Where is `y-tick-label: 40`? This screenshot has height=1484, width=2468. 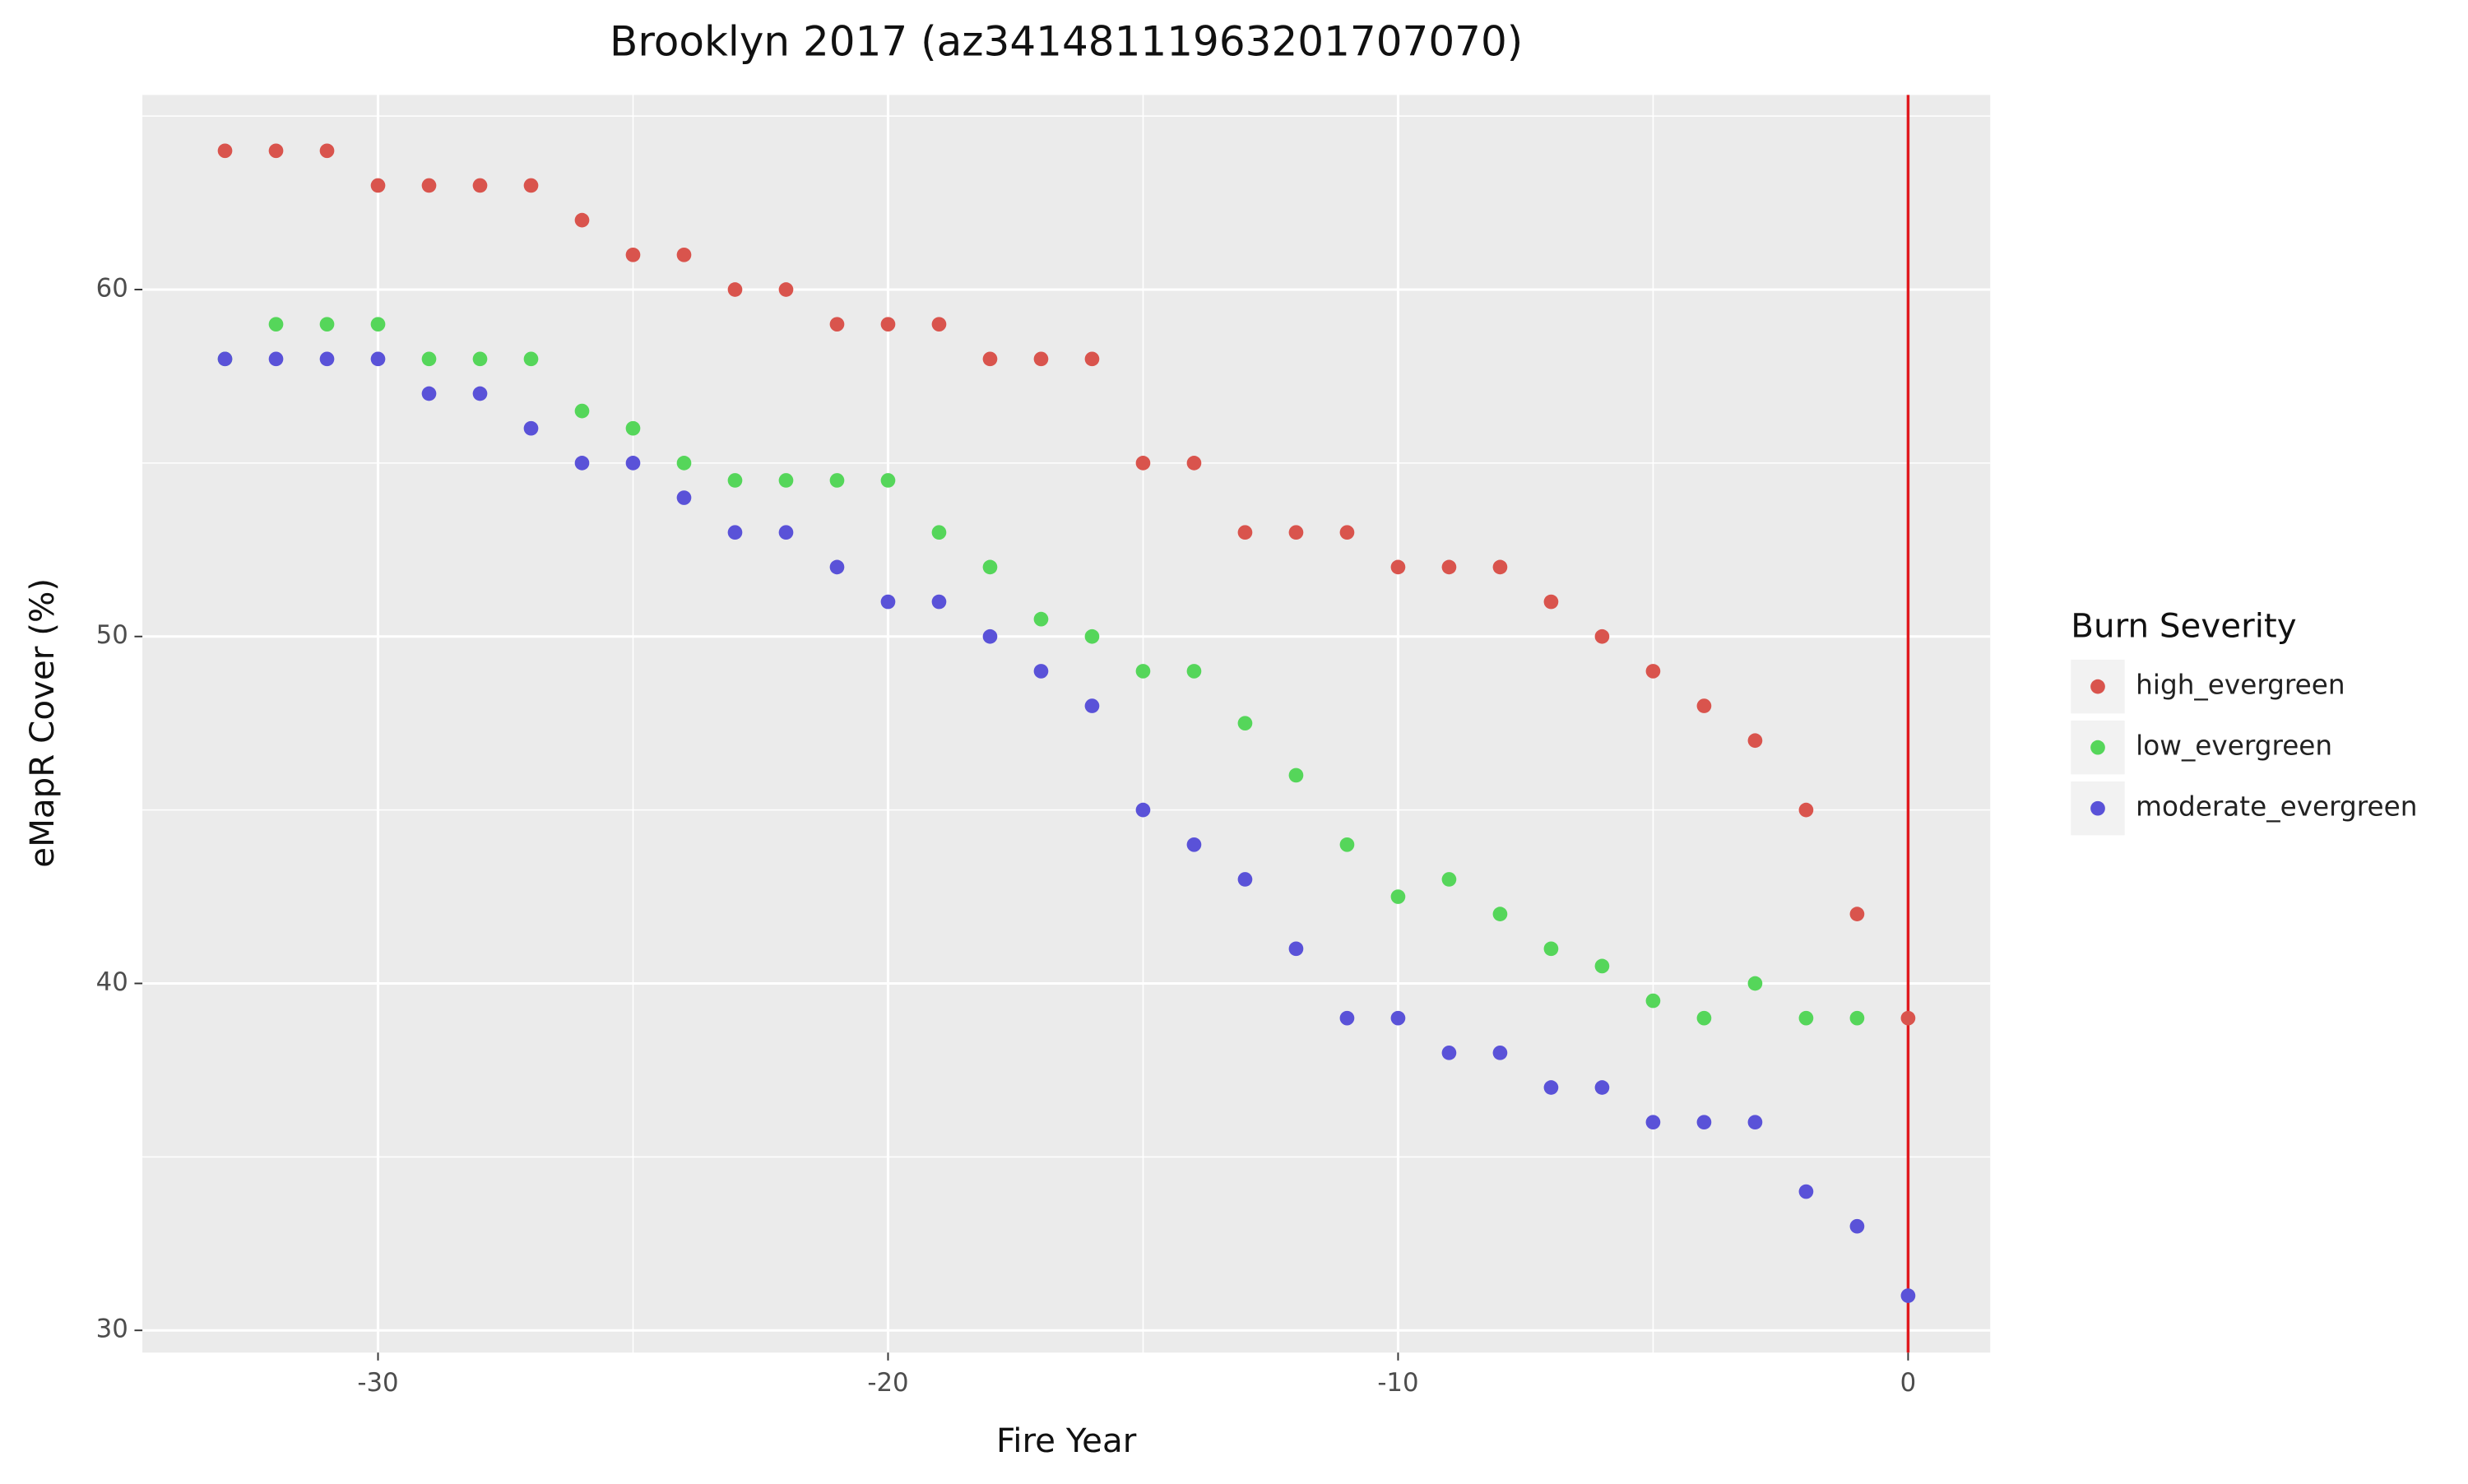
y-tick-label: 40 is located at coordinates (112, 982).